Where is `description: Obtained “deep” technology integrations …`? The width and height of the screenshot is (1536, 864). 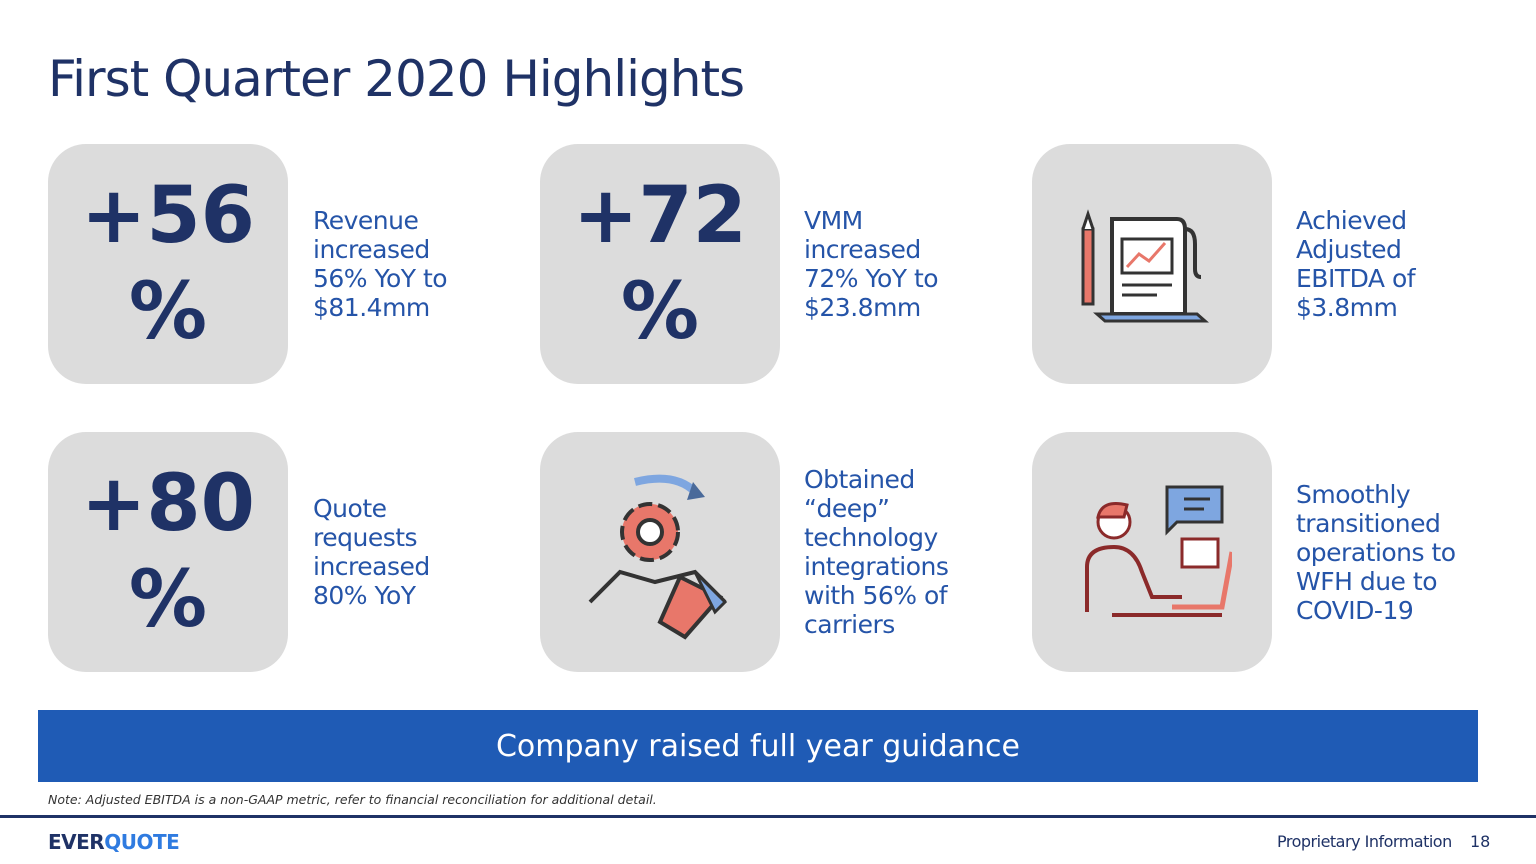 description: Obtained “deep” technology integrations … is located at coordinates (886, 552).